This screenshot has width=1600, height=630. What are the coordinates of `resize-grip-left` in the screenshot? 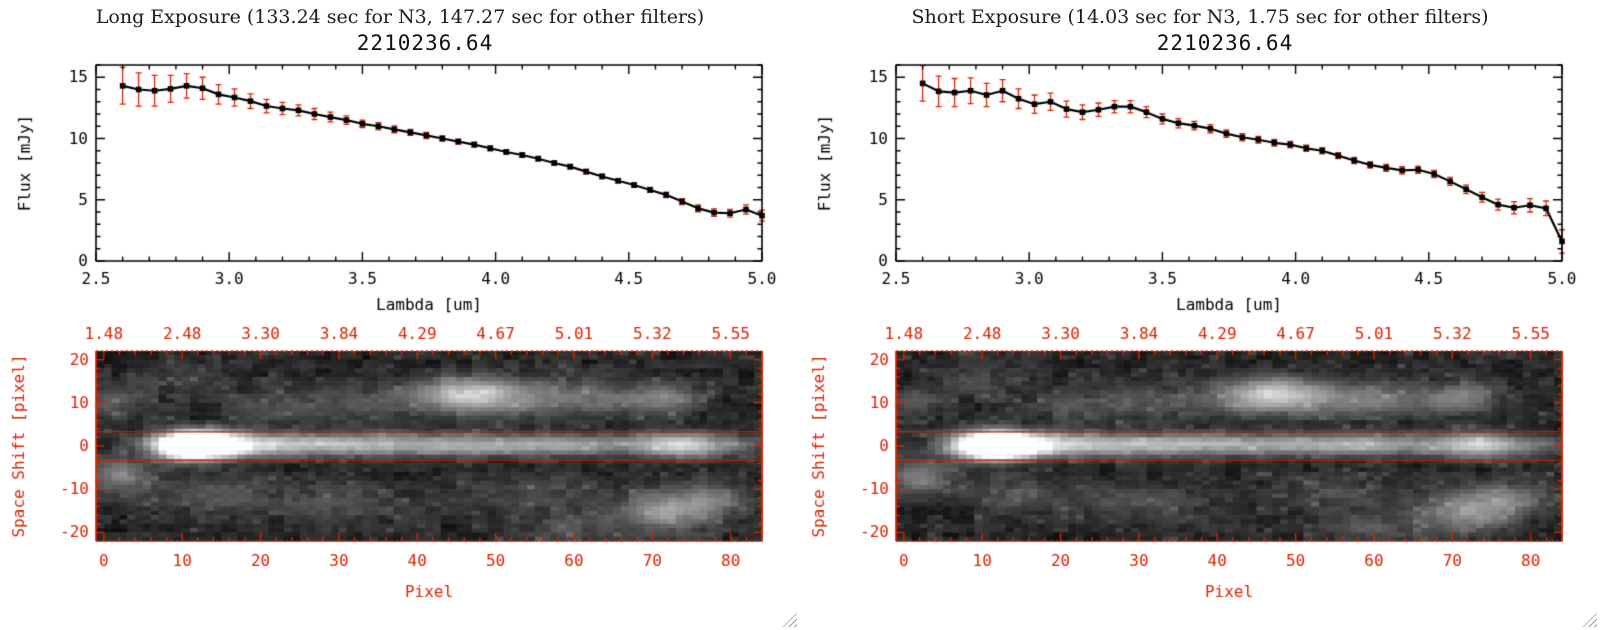 It's located at (789, 619).